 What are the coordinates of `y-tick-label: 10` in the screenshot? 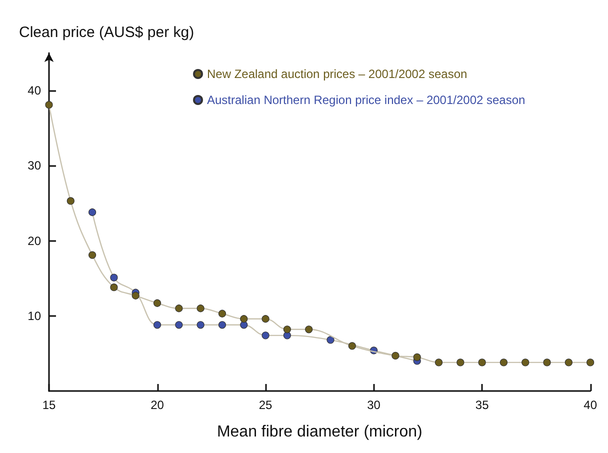 It's located at (35, 315).